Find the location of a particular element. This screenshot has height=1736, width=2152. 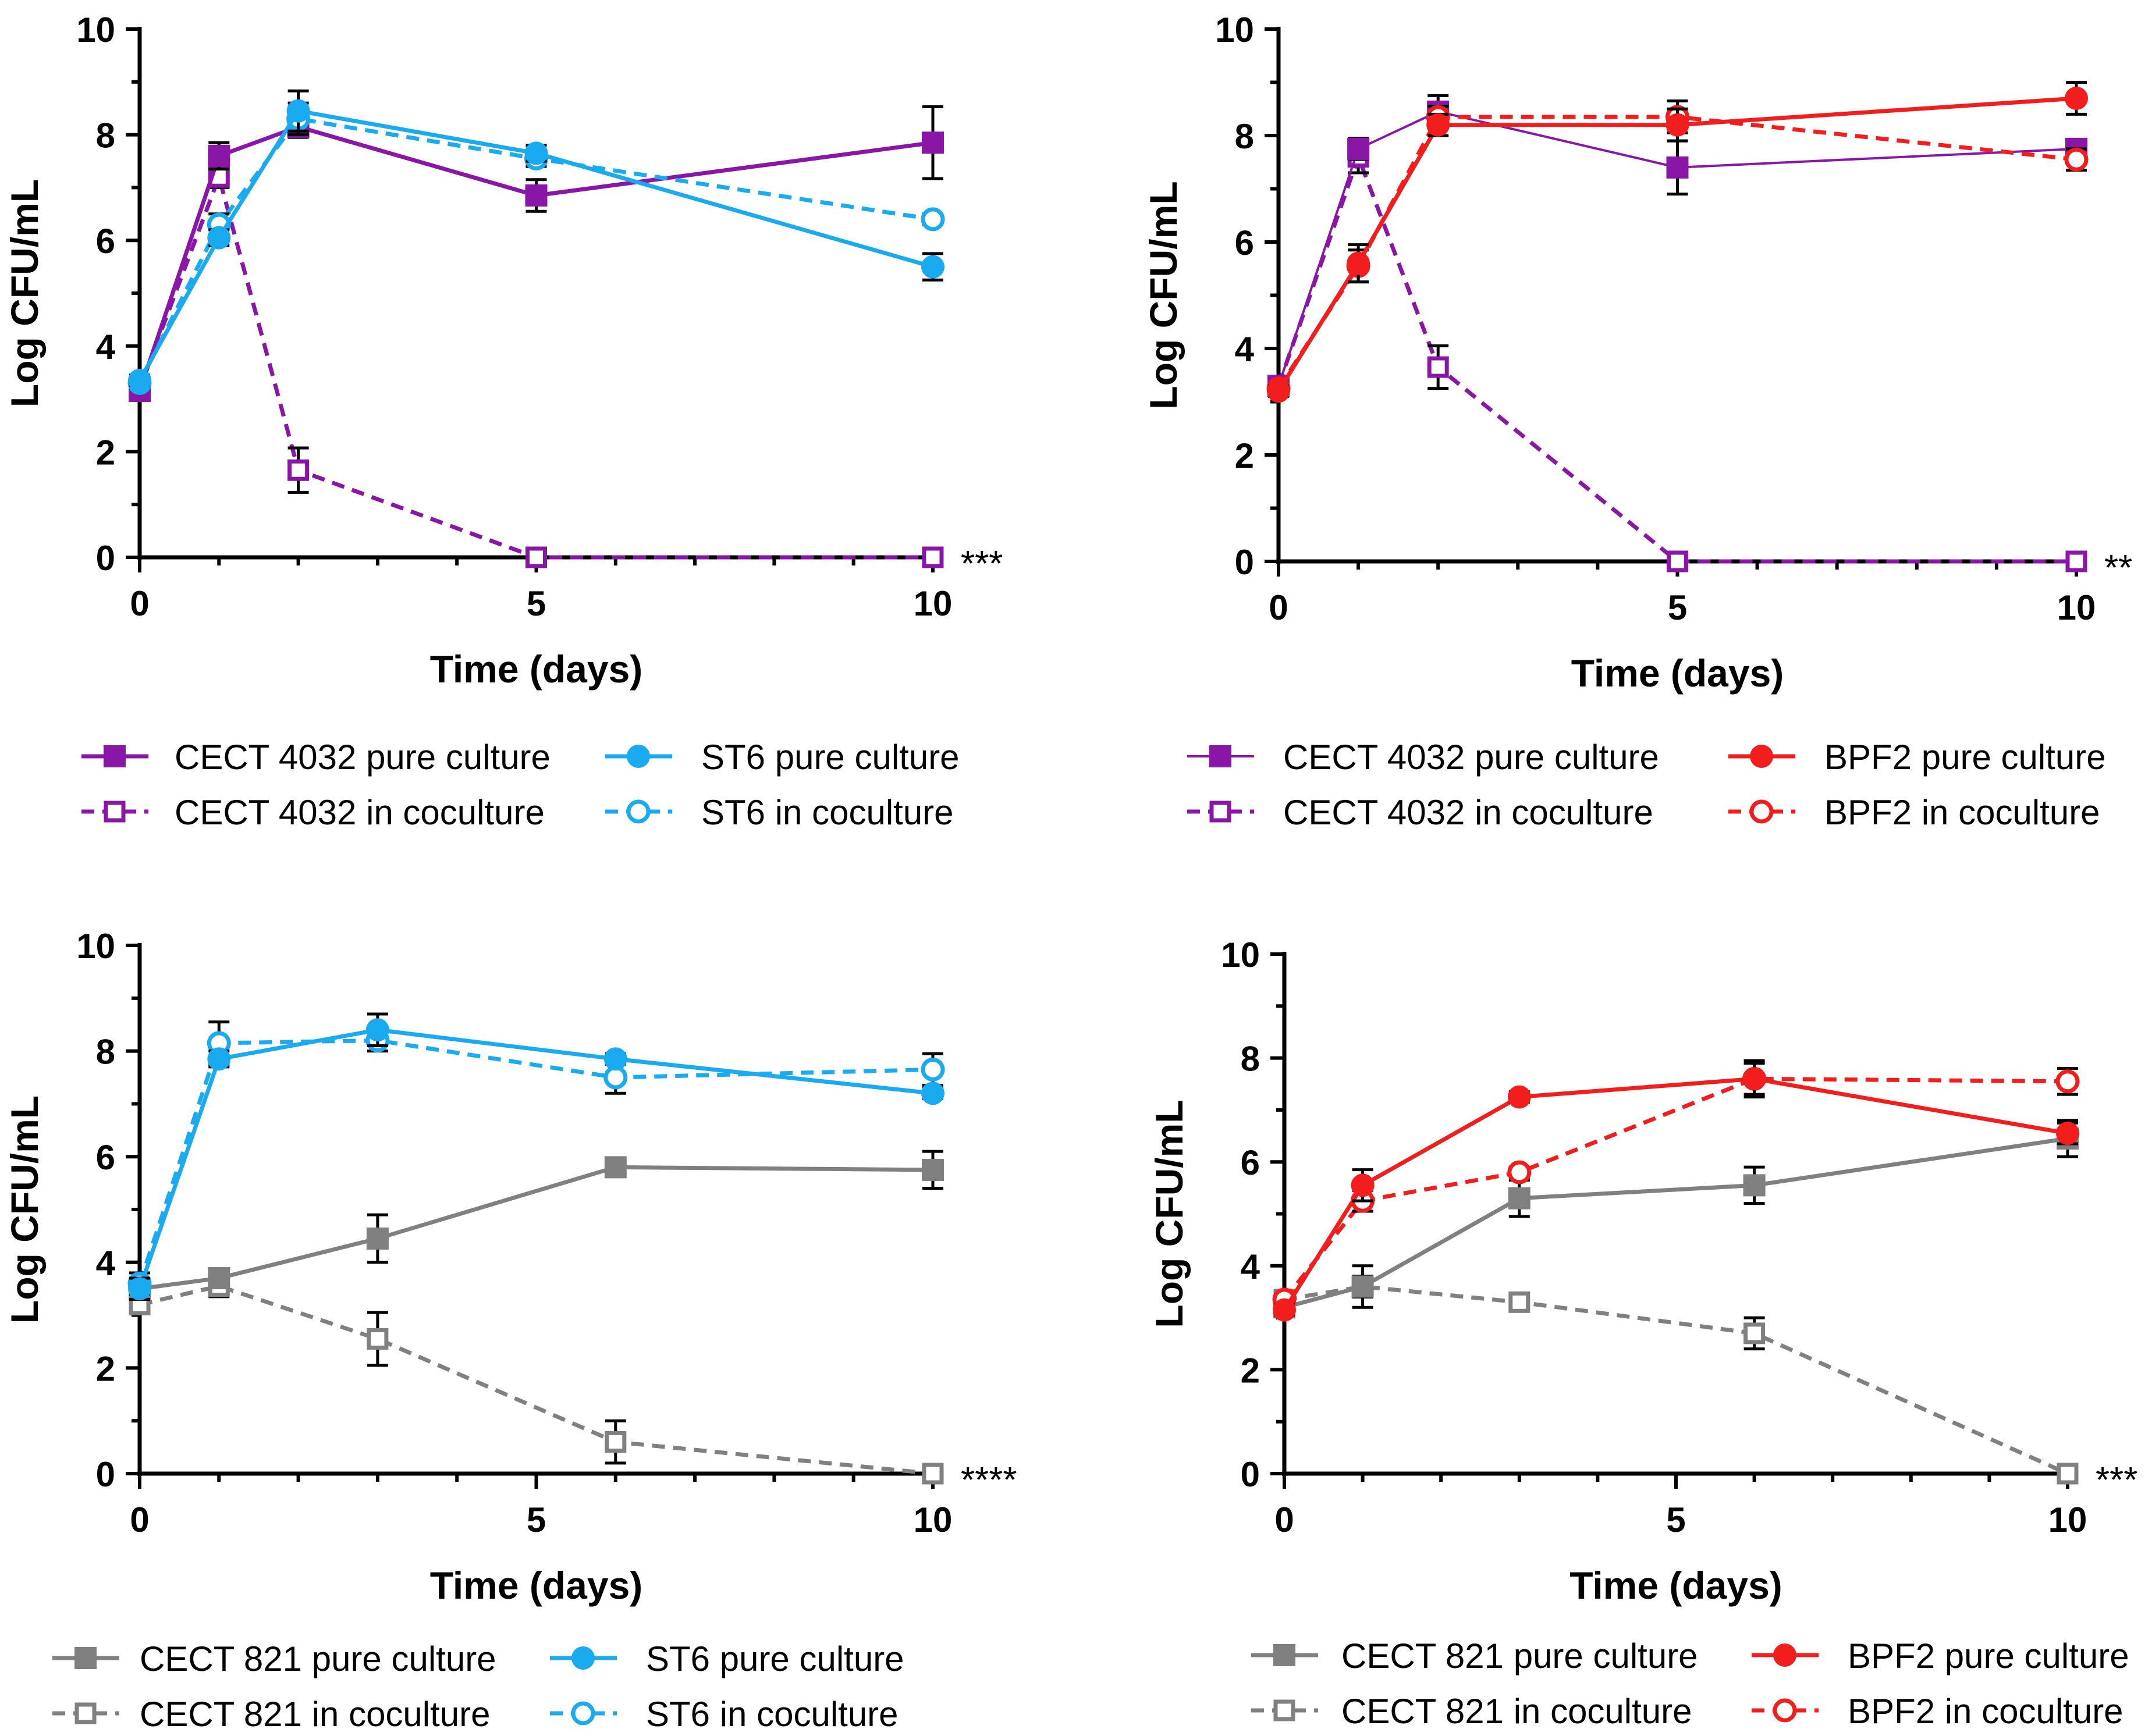

legend-label: BPF2 pure culture is located at coordinates (1989, 1656).